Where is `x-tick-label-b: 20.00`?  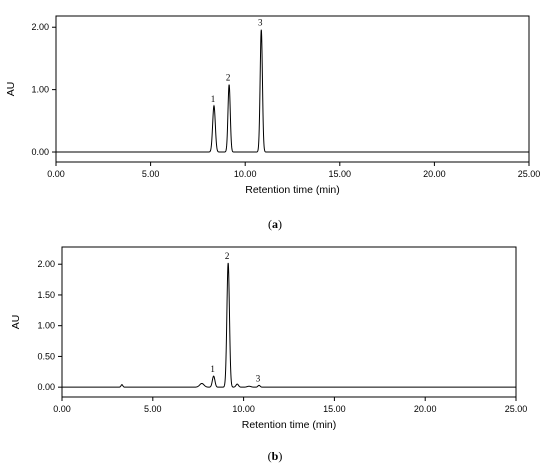 x-tick-label-b: 20.00 is located at coordinates (425, 409).